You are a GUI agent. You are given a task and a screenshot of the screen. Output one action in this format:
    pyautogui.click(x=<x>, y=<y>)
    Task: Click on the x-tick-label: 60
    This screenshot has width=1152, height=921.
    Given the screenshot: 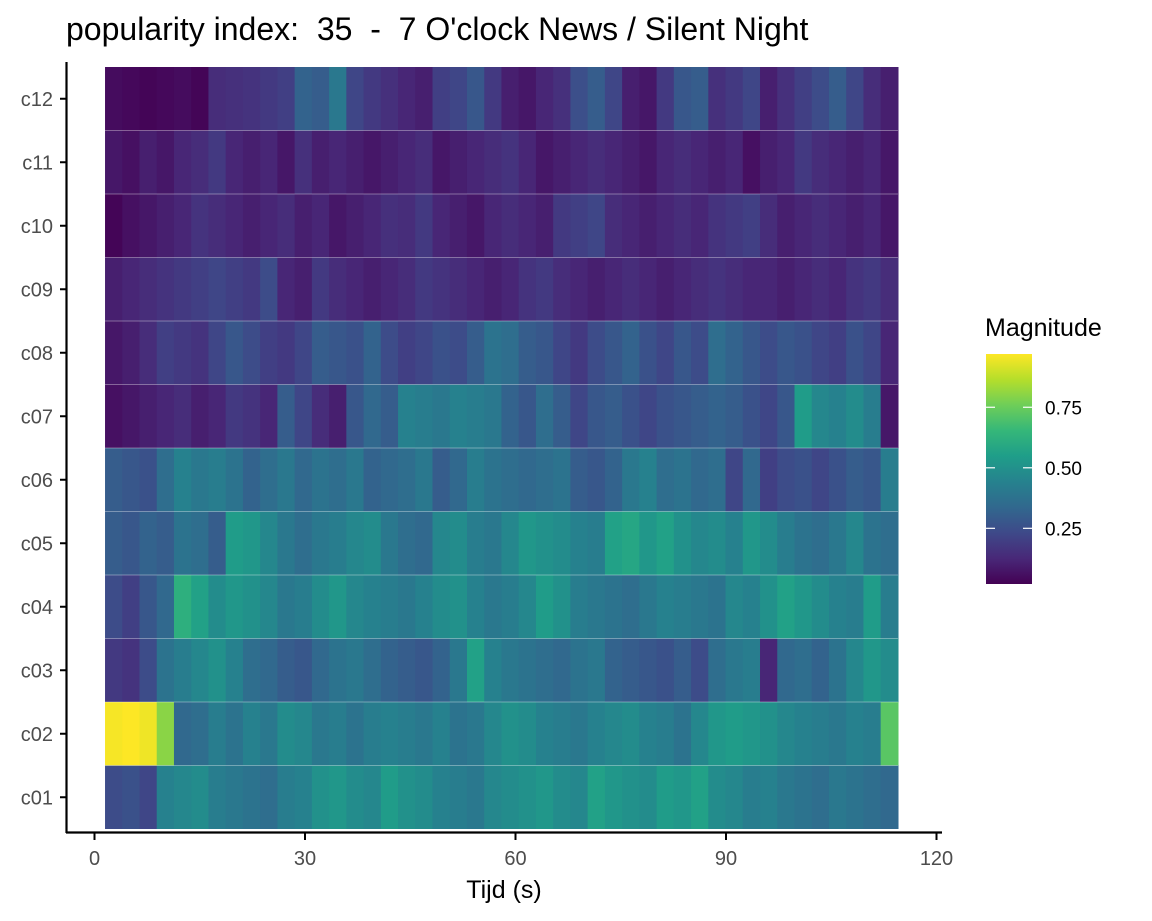 What is the action you would take?
    pyautogui.click(x=515, y=859)
    